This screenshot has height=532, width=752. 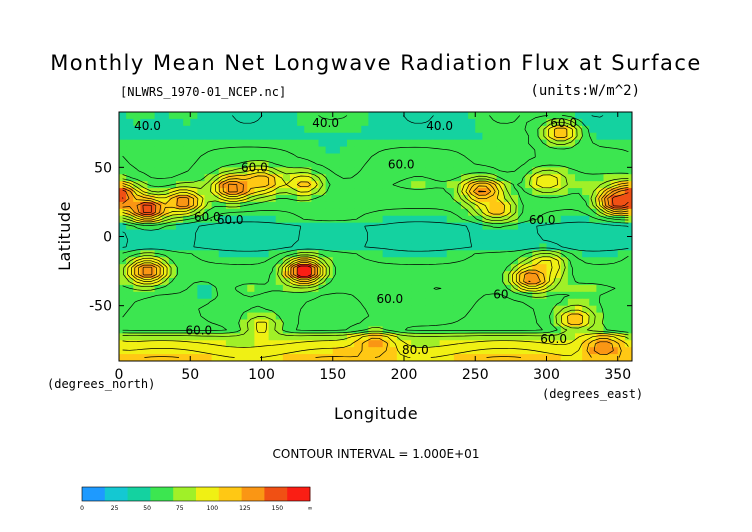 What do you see at coordinates (325, 123) in the screenshot?
I see `contour-label: 40.0` at bounding box center [325, 123].